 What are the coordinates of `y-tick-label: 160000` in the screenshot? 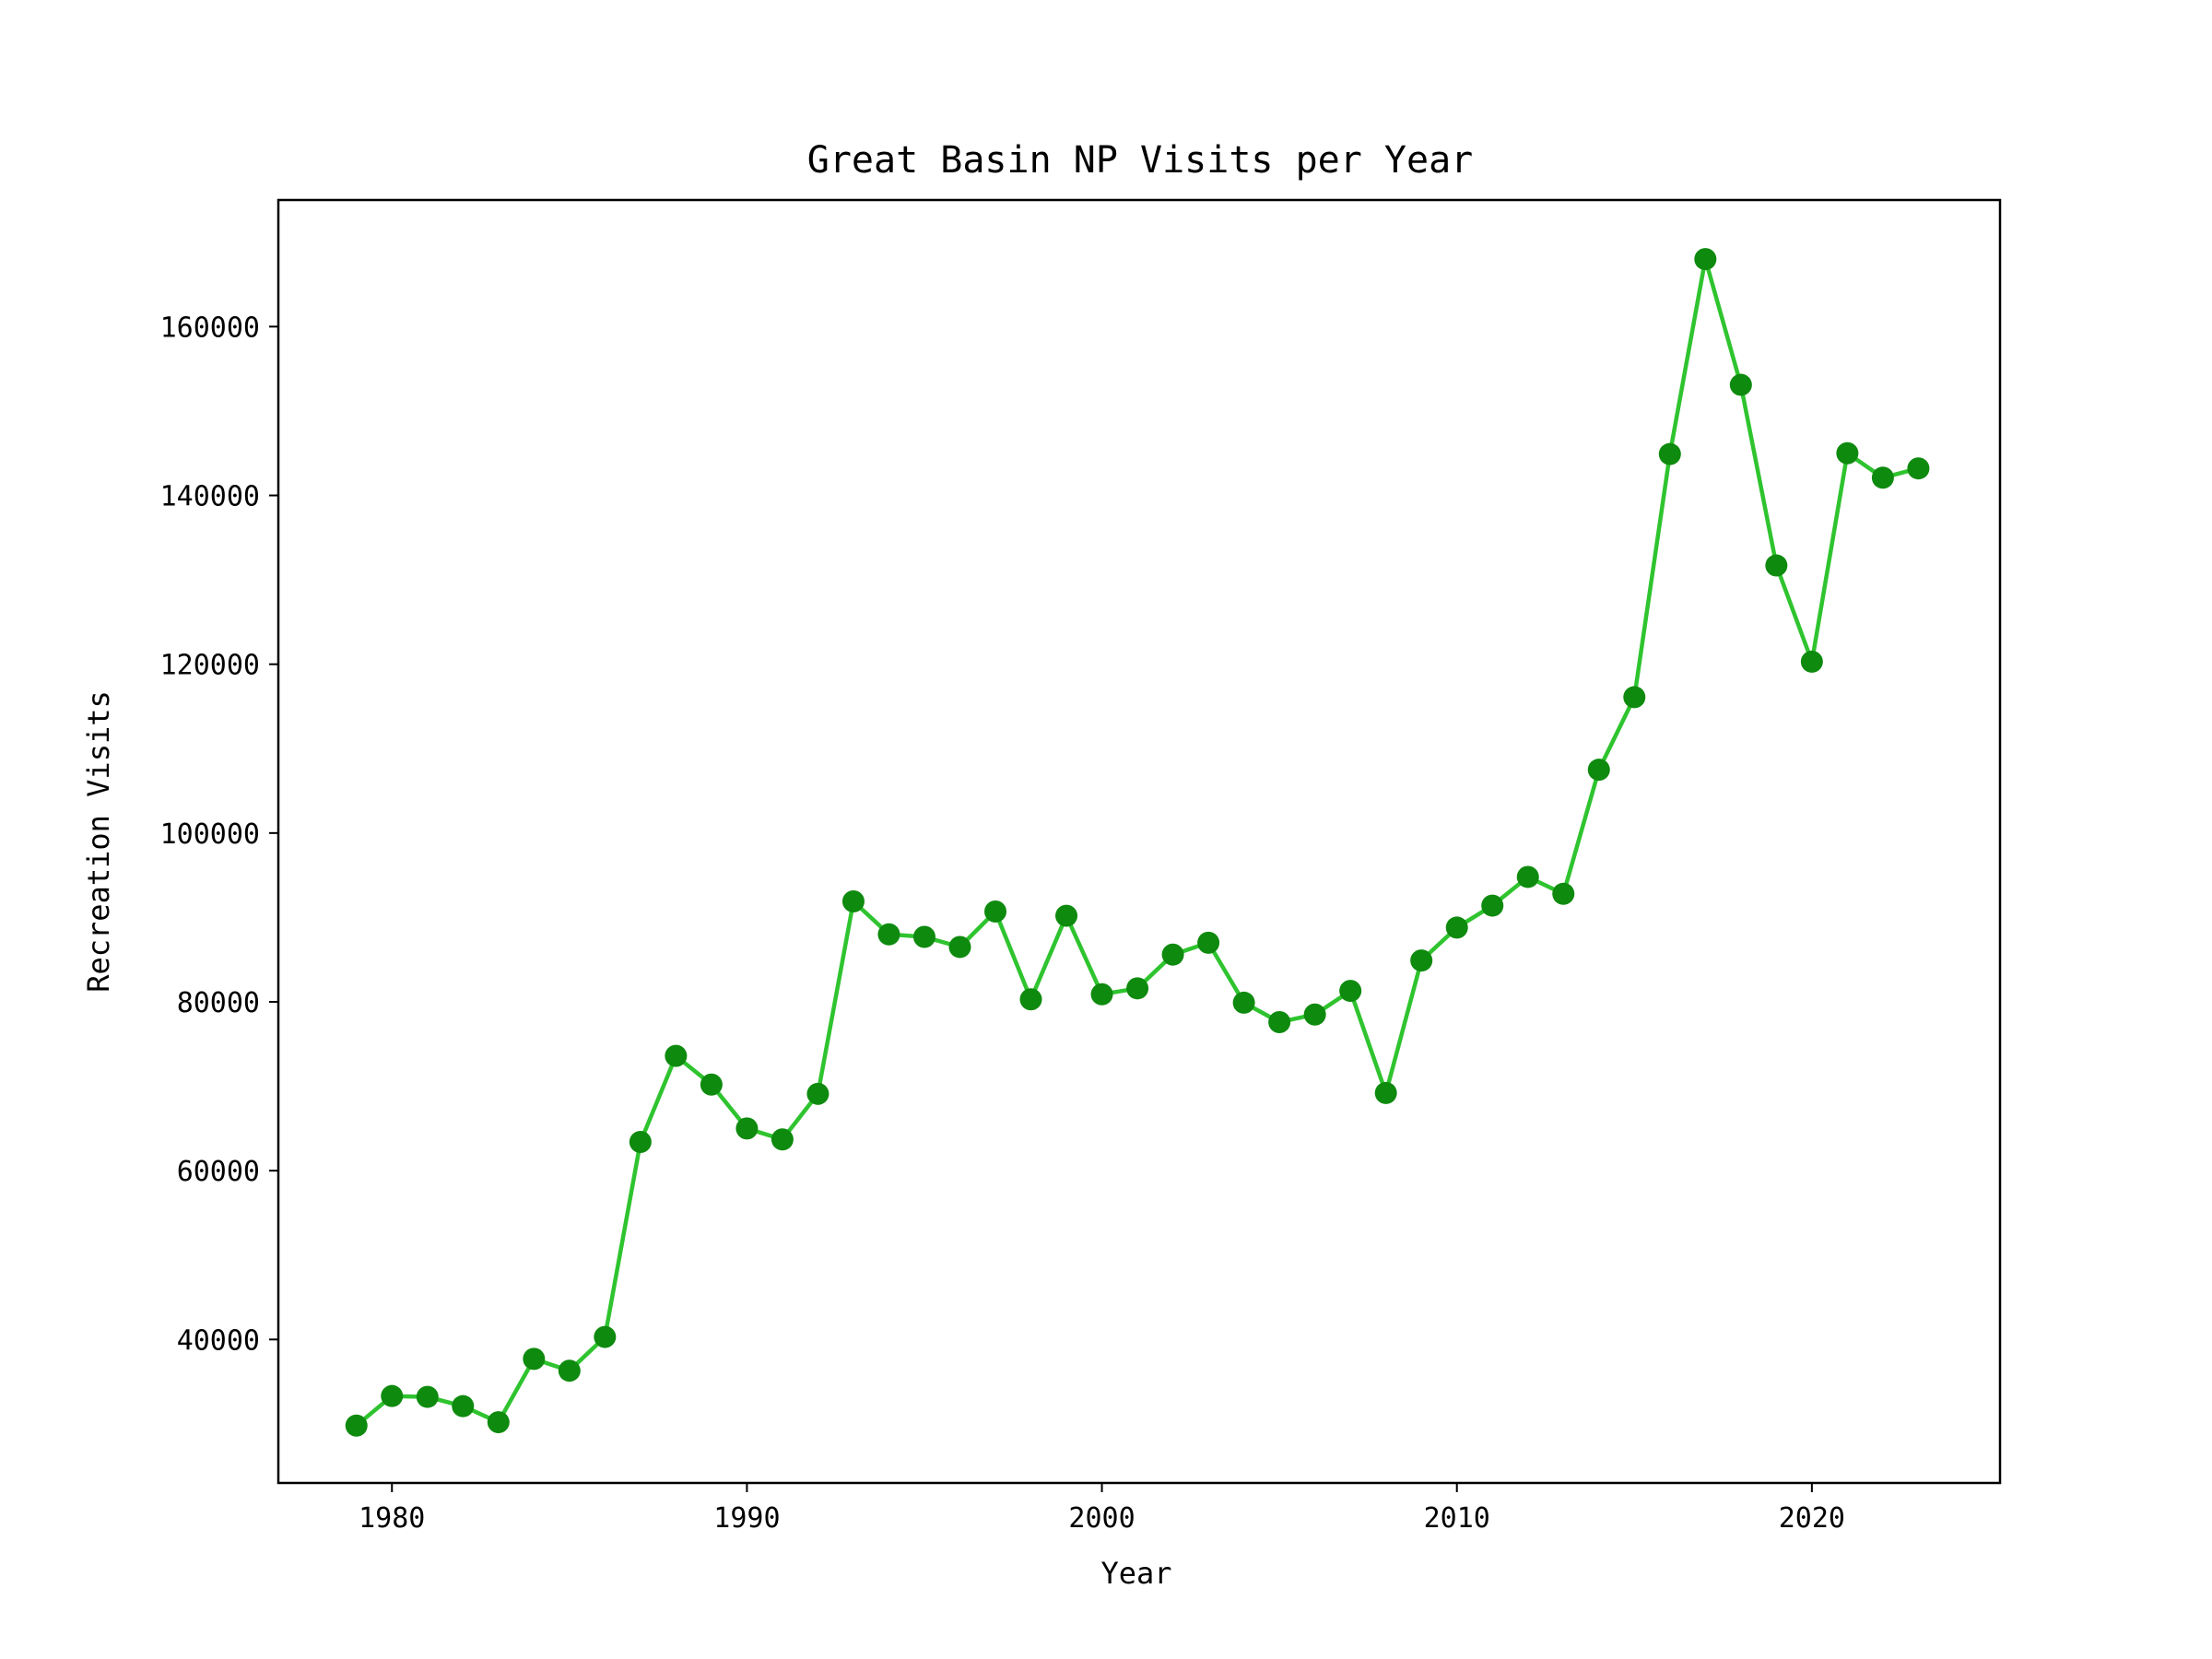 It's located at (210, 328).